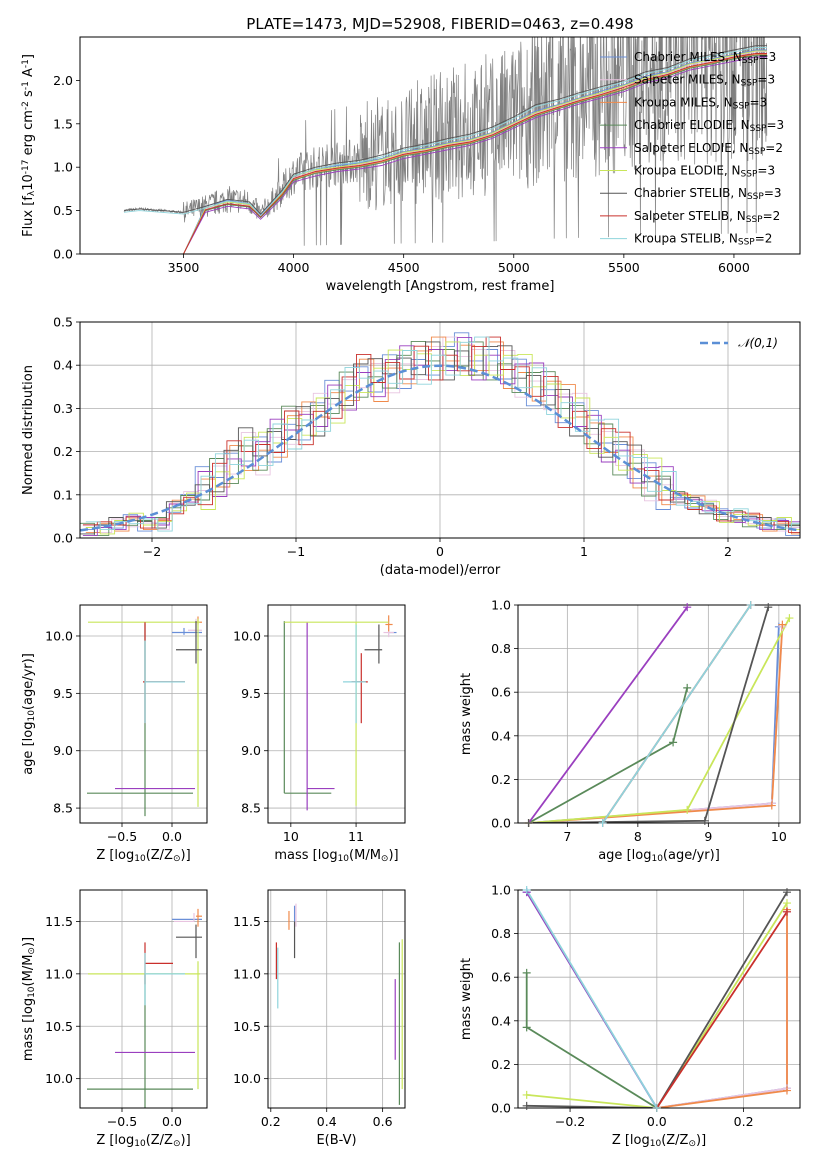 This screenshot has width=819, height=1170. I want to click on y-tick-label: 1.5, so click(63, 123).